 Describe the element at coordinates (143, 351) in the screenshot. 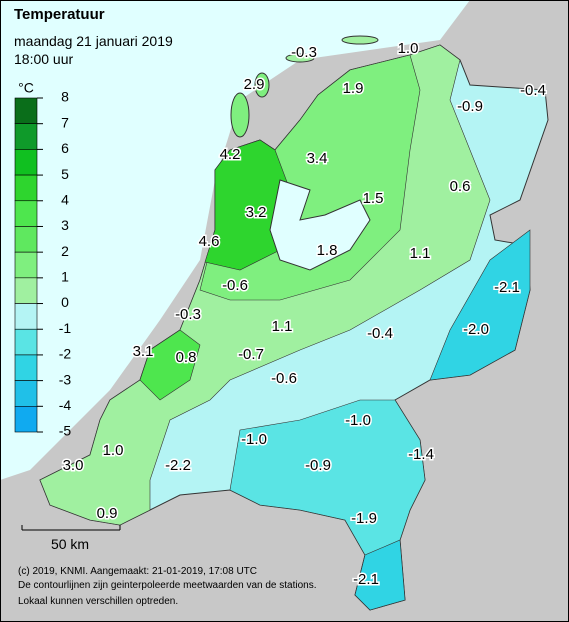

I see `station-value: 3.1` at that location.